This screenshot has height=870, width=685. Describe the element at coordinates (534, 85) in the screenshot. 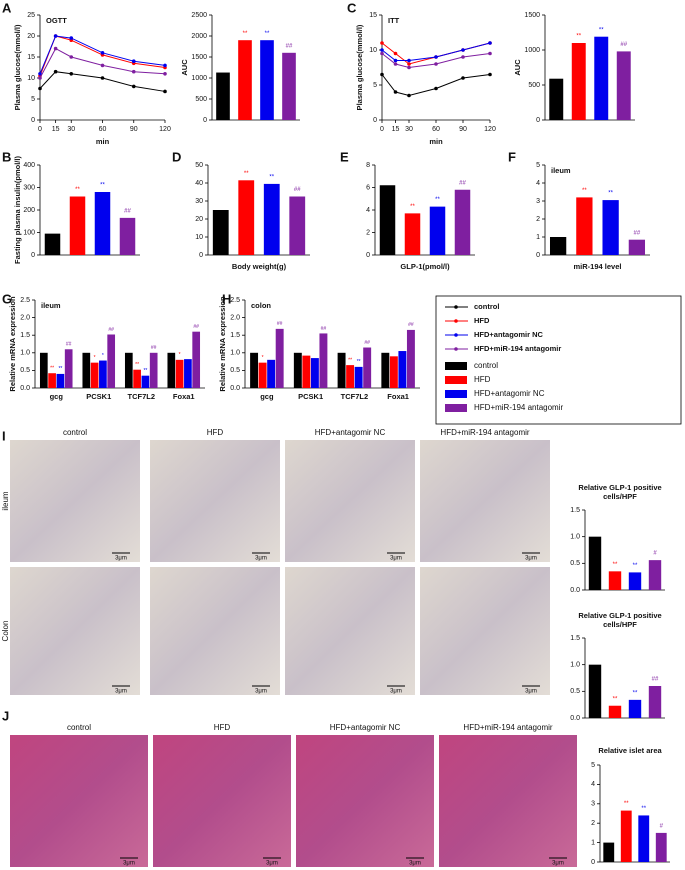

I see `y-tick-label: 500` at that location.